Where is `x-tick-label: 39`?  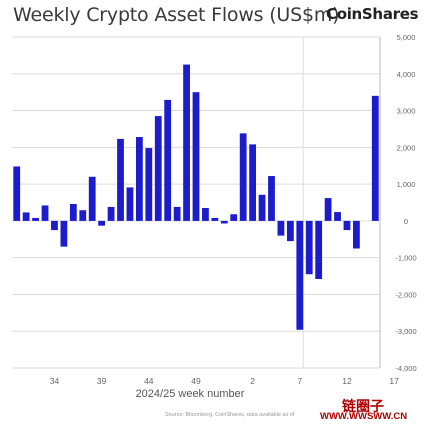
x-tick-label: 39 is located at coordinates (102, 381).